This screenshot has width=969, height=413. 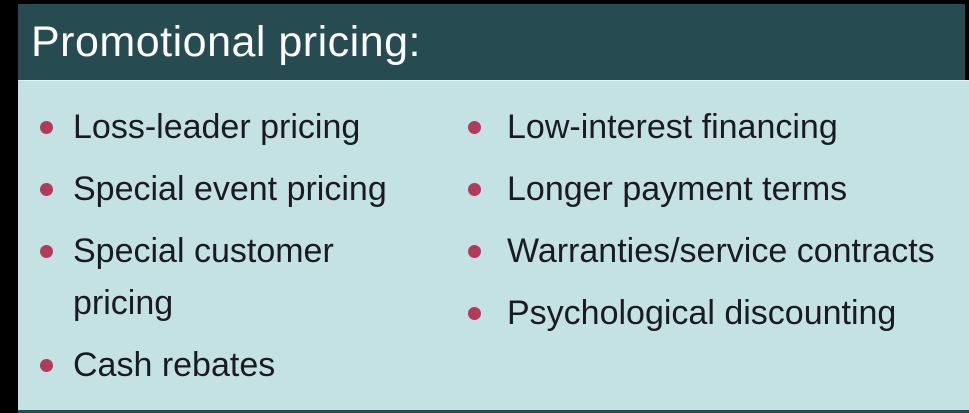 I want to click on list-item: Cash rebates, so click(x=254, y=365).